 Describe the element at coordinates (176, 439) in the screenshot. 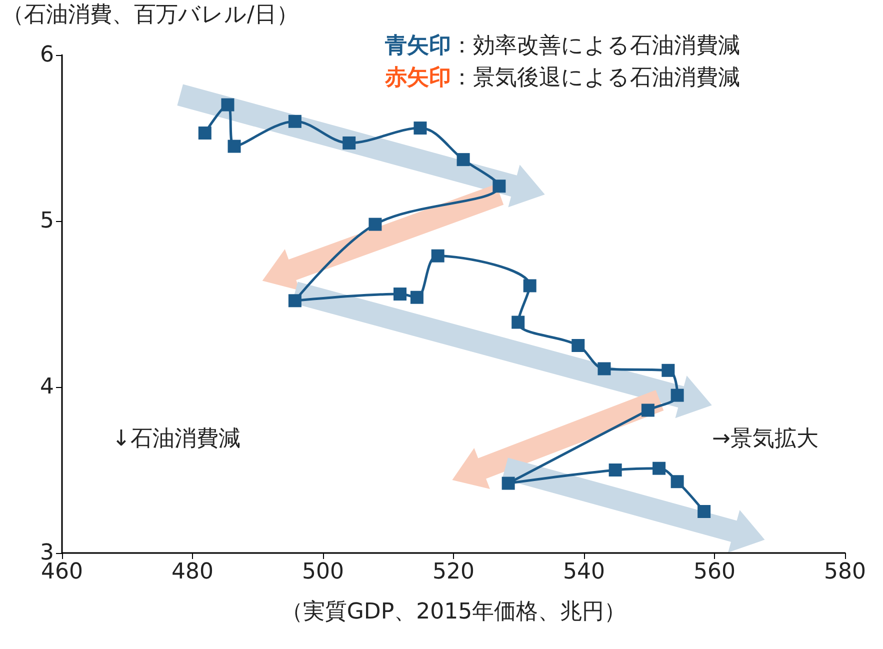

I see `annotation: ↓石油消費減` at that location.